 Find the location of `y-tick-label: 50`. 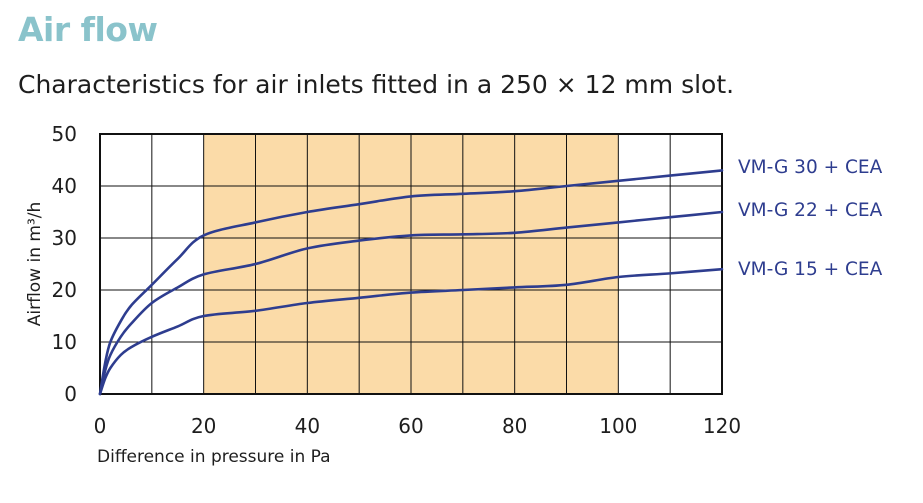

y-tick-label: 50 is located at coordinates (64, 134).